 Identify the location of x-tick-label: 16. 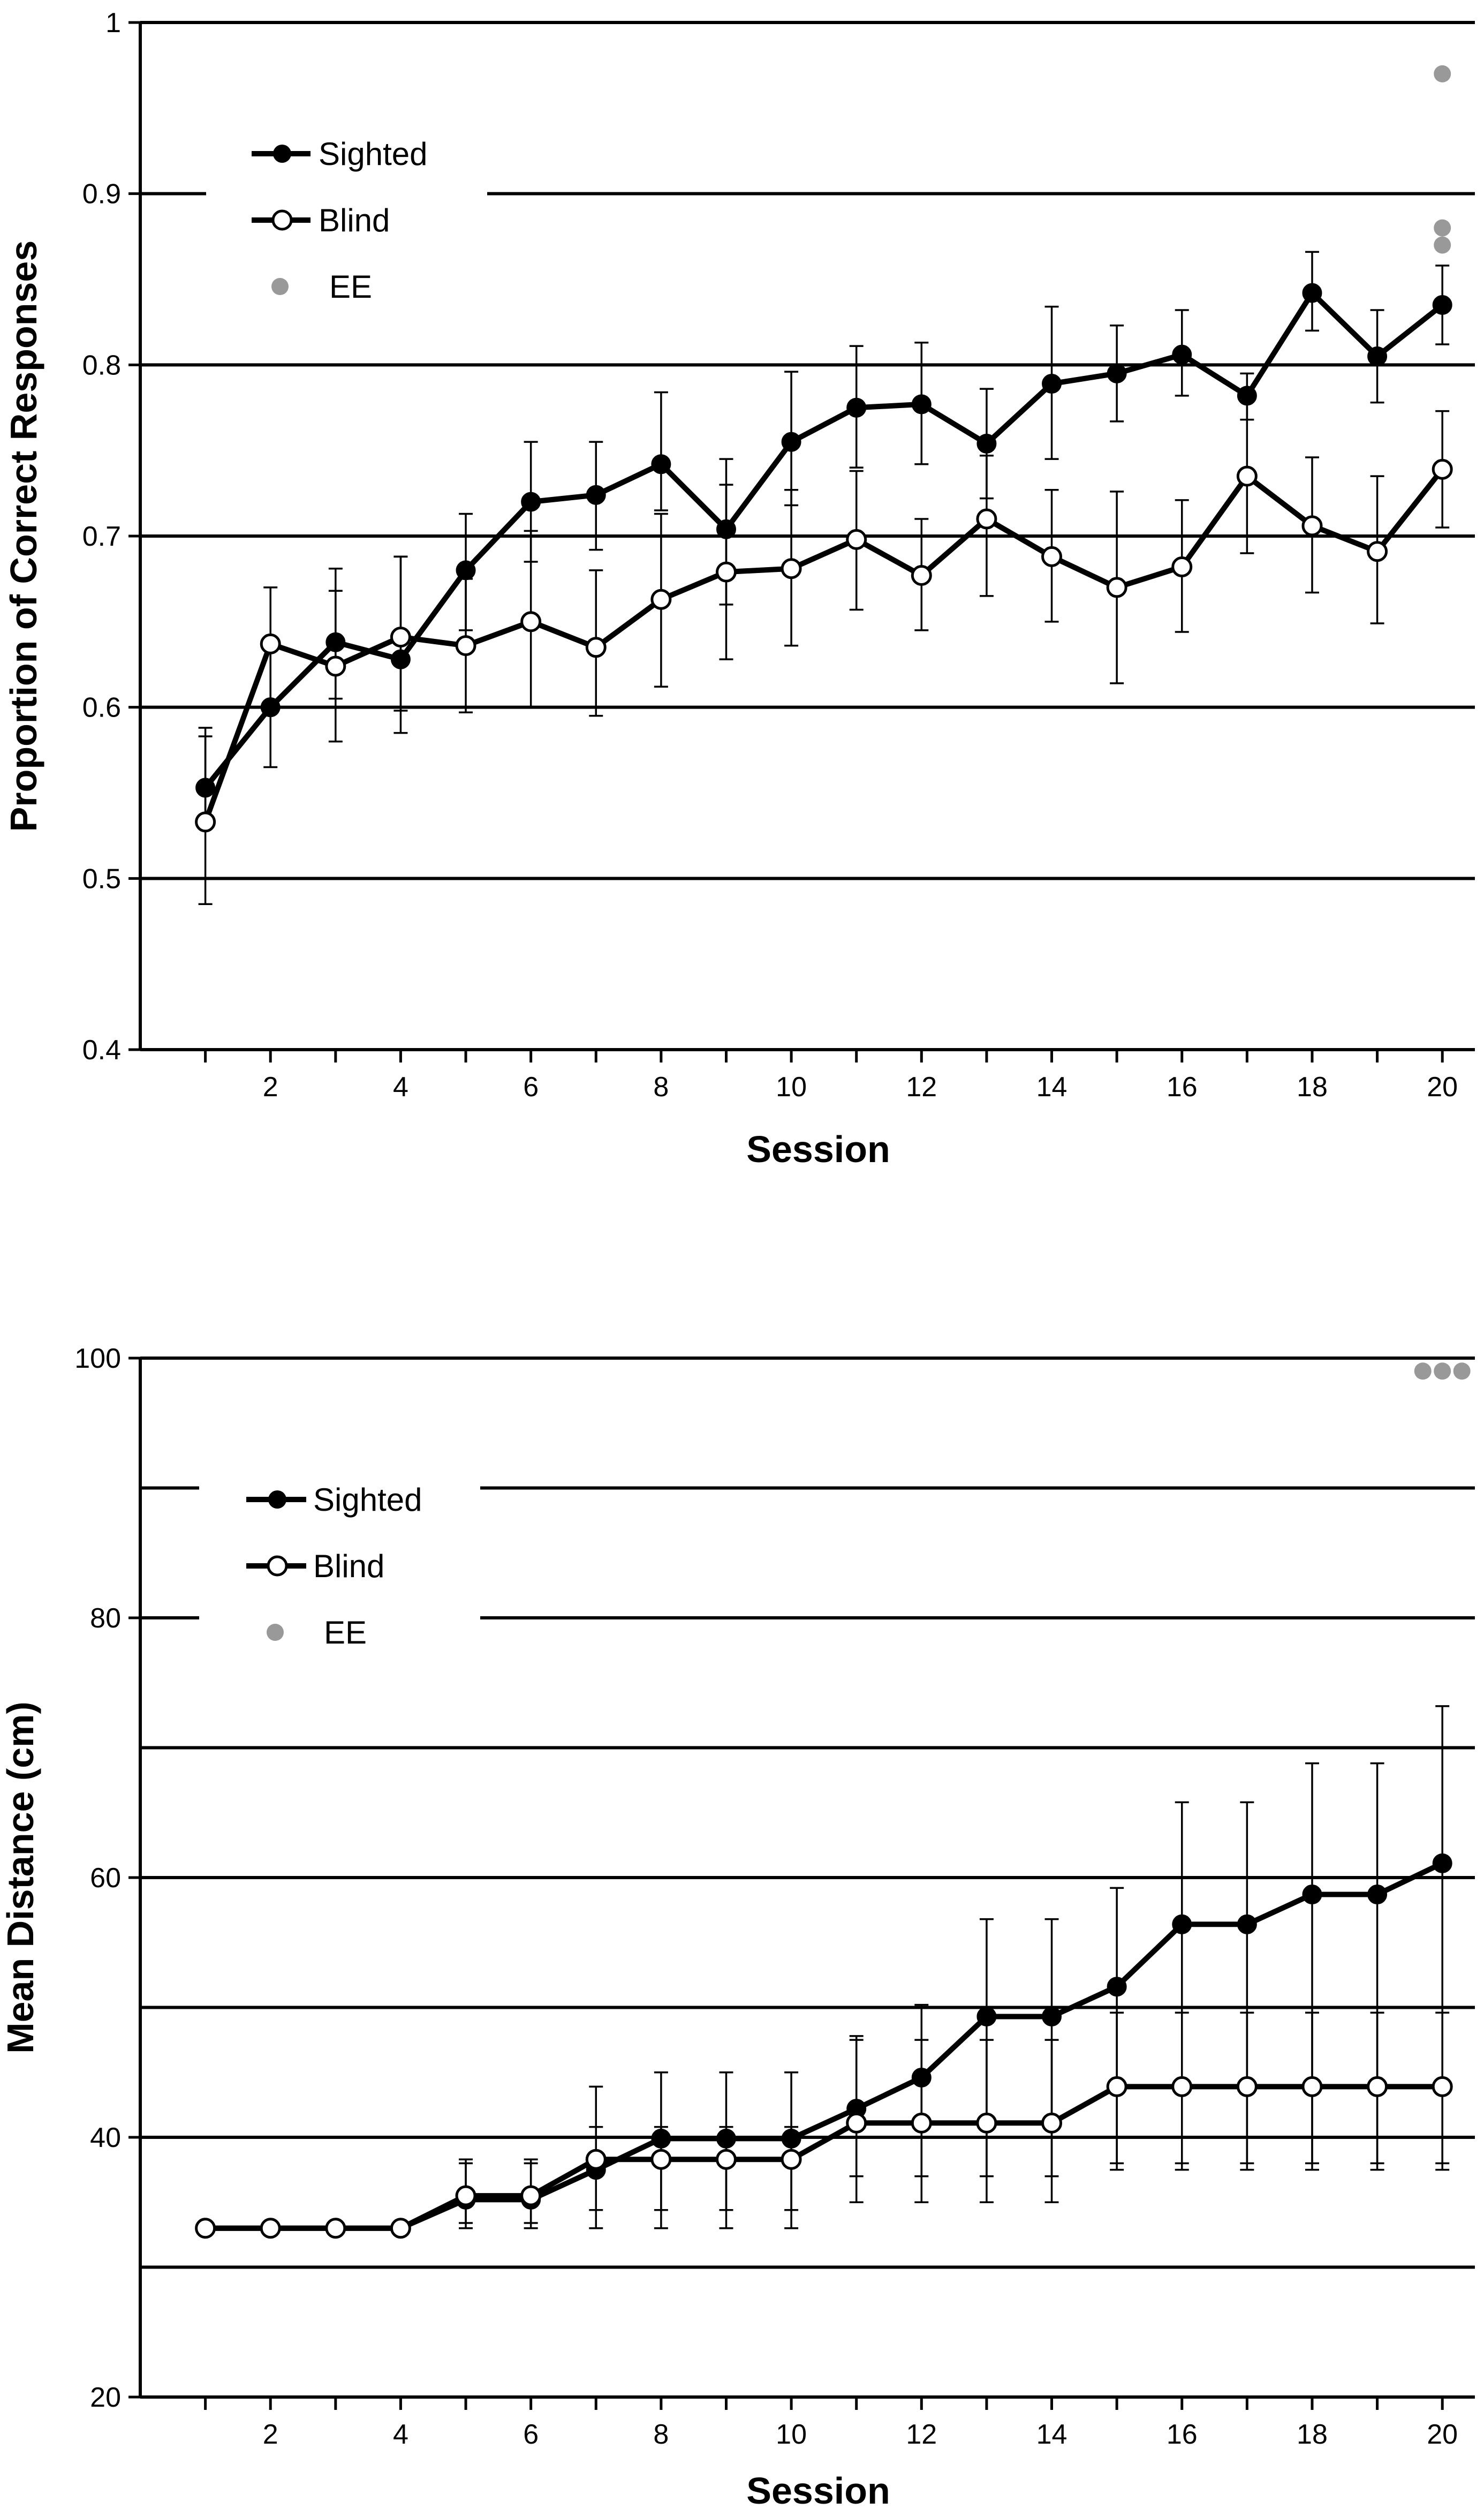
(1183, 2434).